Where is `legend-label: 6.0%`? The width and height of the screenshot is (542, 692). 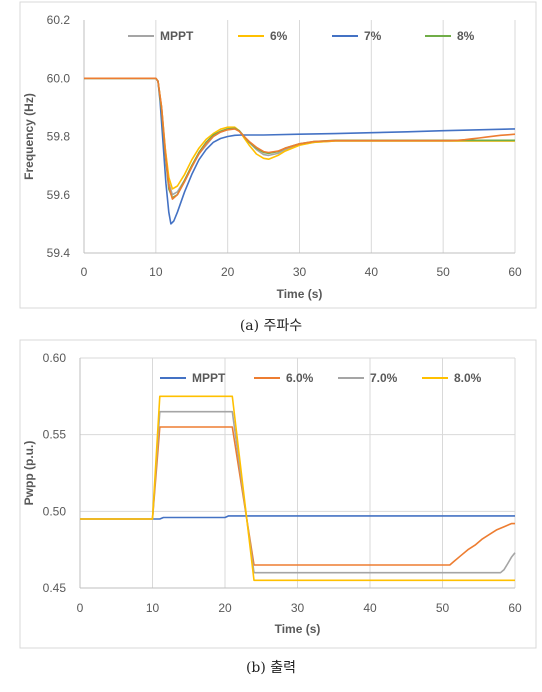 legend-label: 6.0% is located at coordinates (300, 378).